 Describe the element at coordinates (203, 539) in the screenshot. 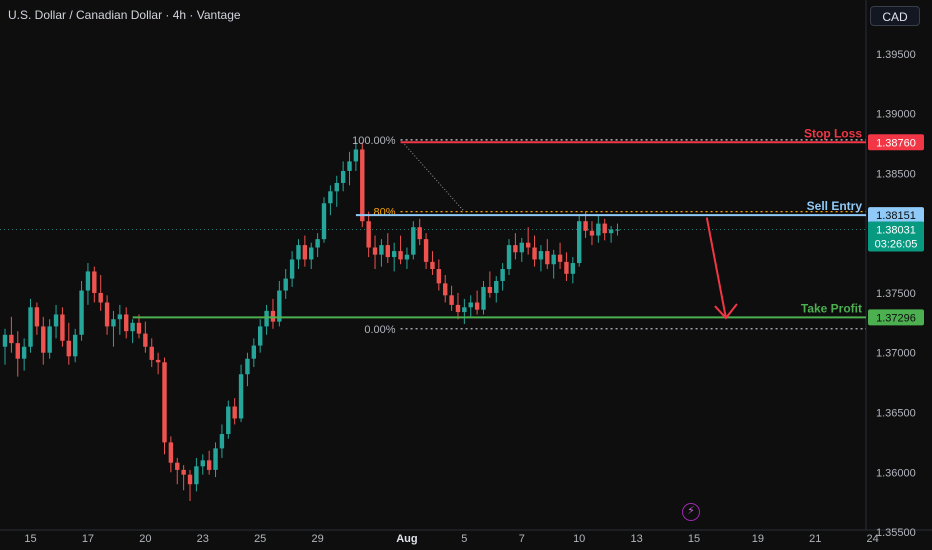

I see `x-tick-label: 23` at that location.